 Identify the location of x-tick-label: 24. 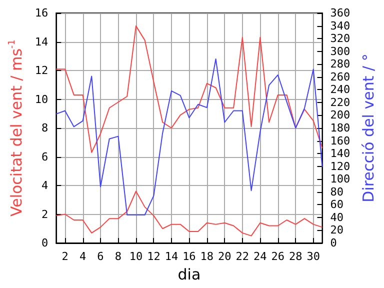
(261, 256).